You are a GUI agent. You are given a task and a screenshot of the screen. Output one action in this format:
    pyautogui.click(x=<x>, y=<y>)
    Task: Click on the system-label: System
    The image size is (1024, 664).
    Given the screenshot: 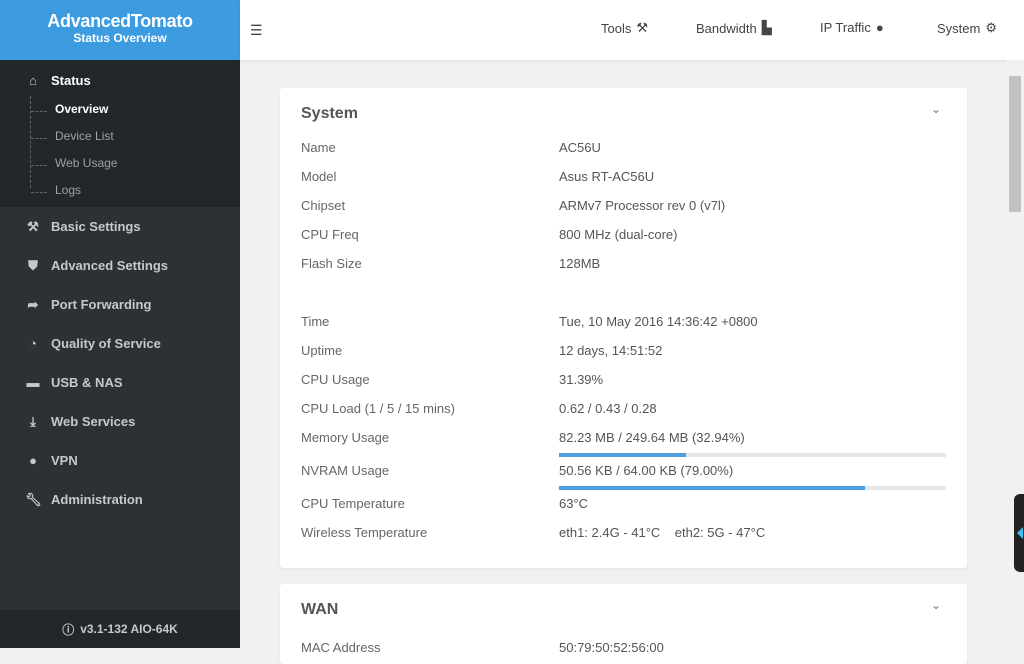 What is the action you would take?
    pyautogui.click(x=959, y=28)
    